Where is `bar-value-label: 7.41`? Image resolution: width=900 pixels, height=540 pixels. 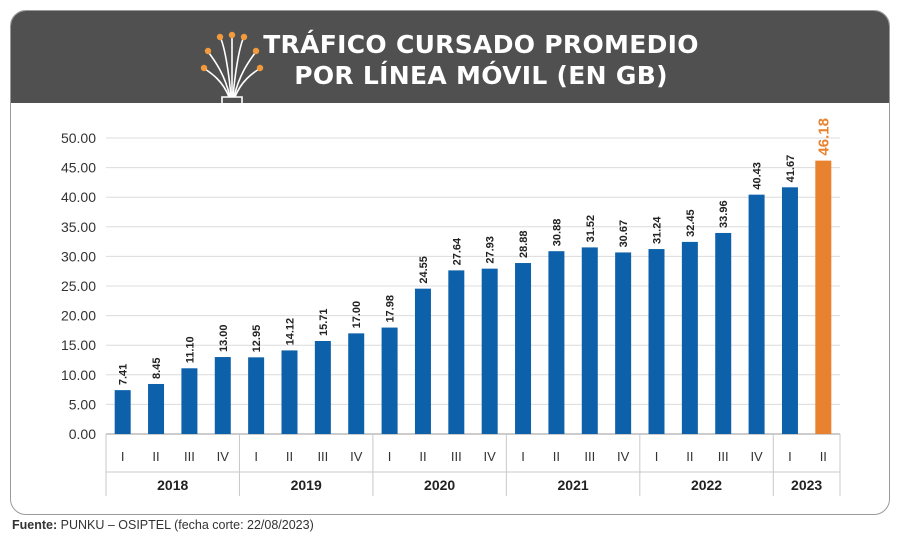 bar-value-label: 7.41 is located at coordinates (124, 374).